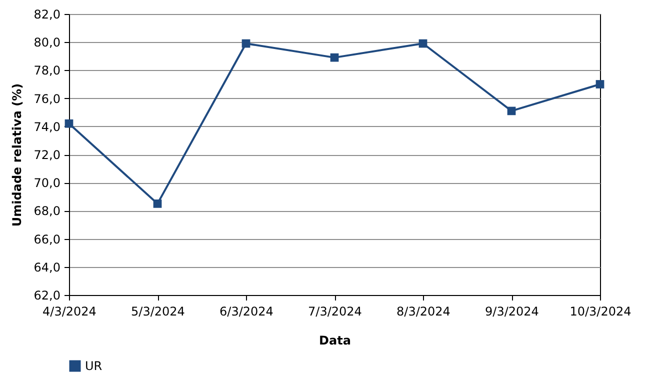  Describe the element at coordinates (47, 295) in the screenshot. I see `y-tick-label: 62,0` at that location.